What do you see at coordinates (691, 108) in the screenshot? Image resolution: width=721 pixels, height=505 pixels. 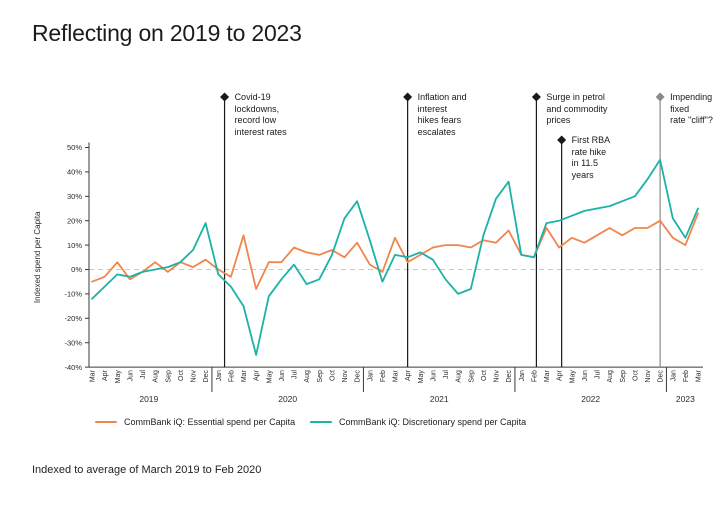 I see `annotation-fixed-rate-cliff: Impending fixed rate "cliff"?` at bounding box center [691, 108].